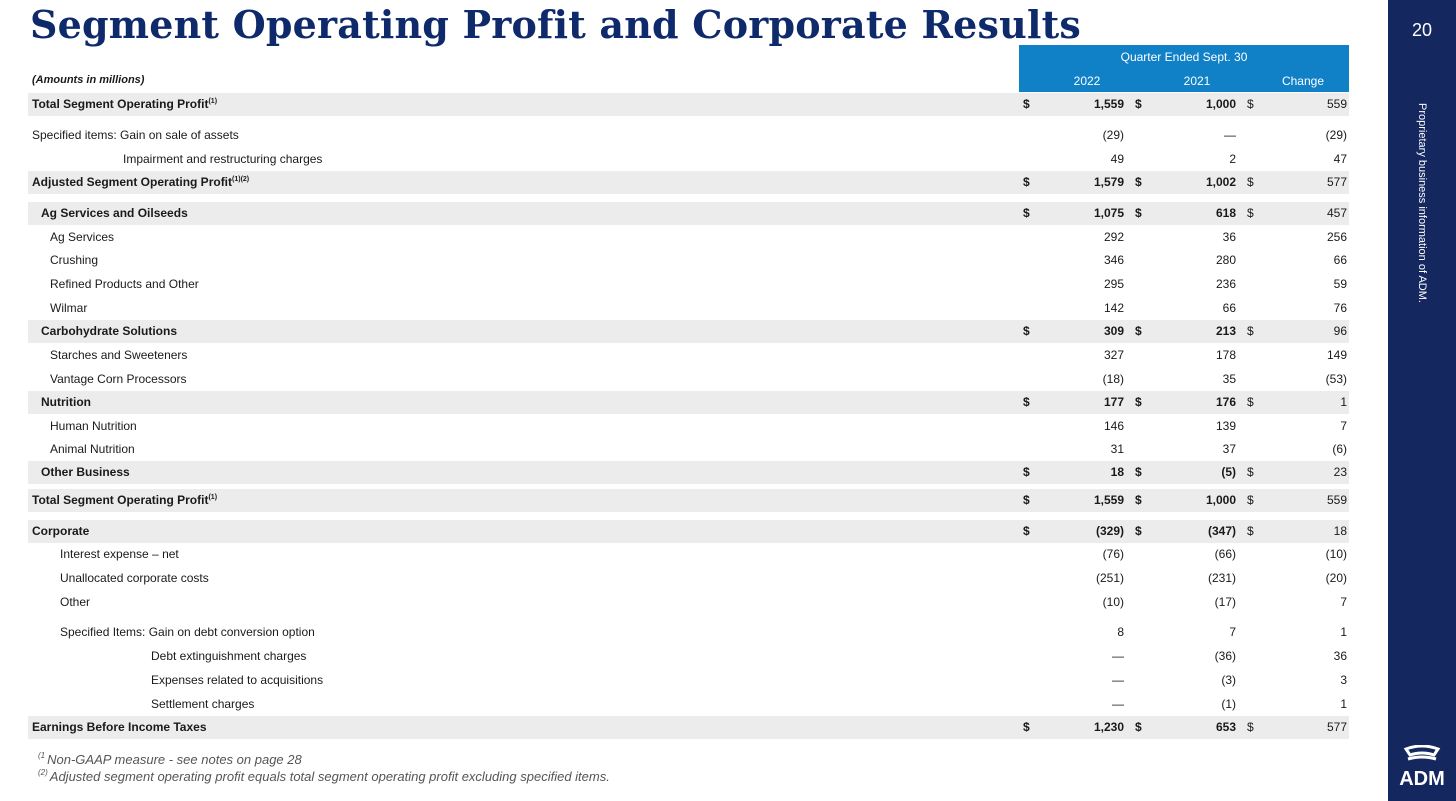  I want to click on table-row: Animal Nutrition 31 37 (6), so click(688, 449).